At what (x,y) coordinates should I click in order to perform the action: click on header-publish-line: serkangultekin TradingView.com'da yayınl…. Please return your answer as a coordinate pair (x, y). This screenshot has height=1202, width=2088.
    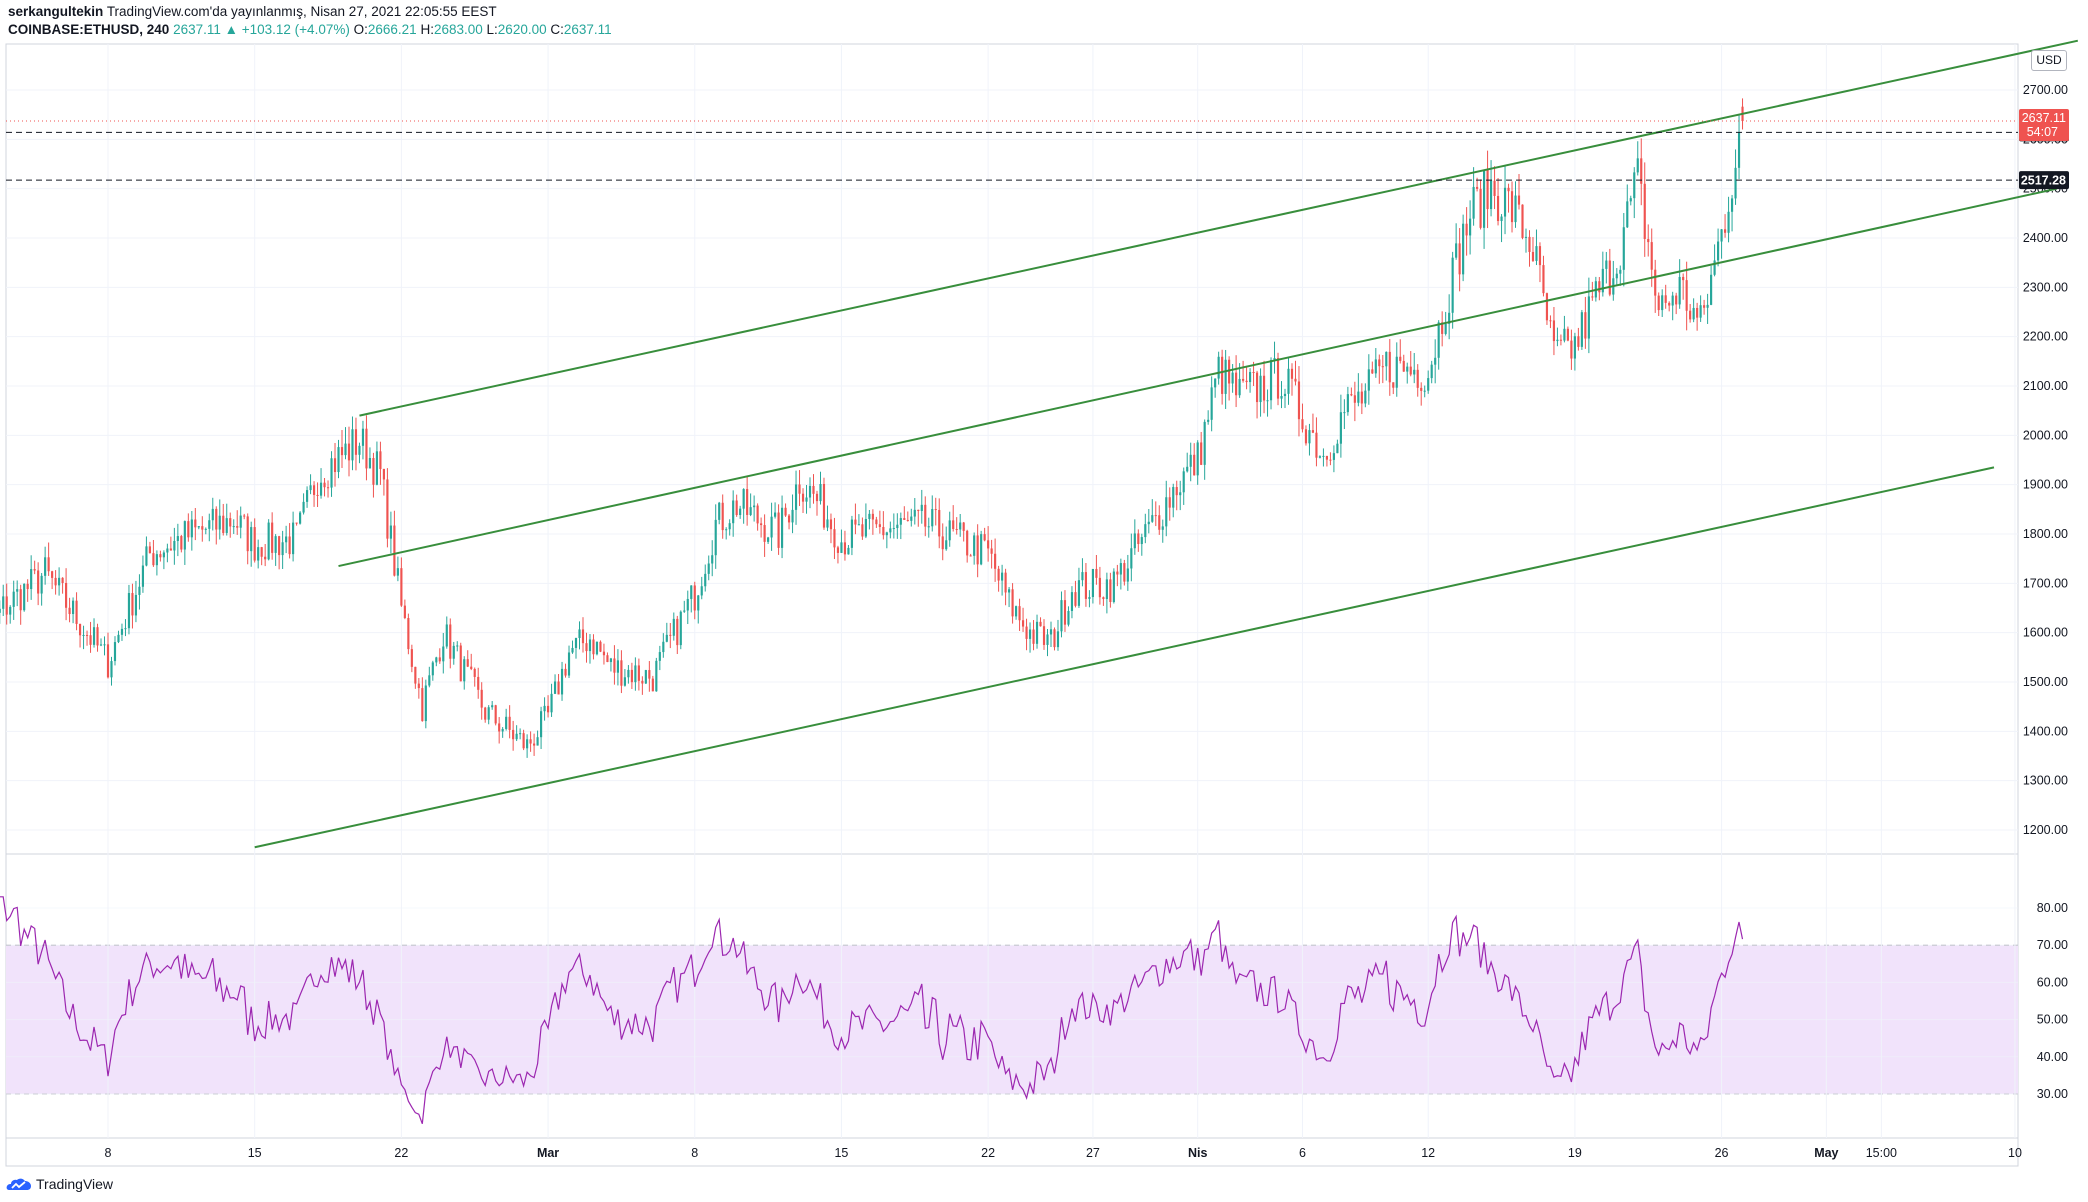
    Looking at the image, I should click on (252, 11).